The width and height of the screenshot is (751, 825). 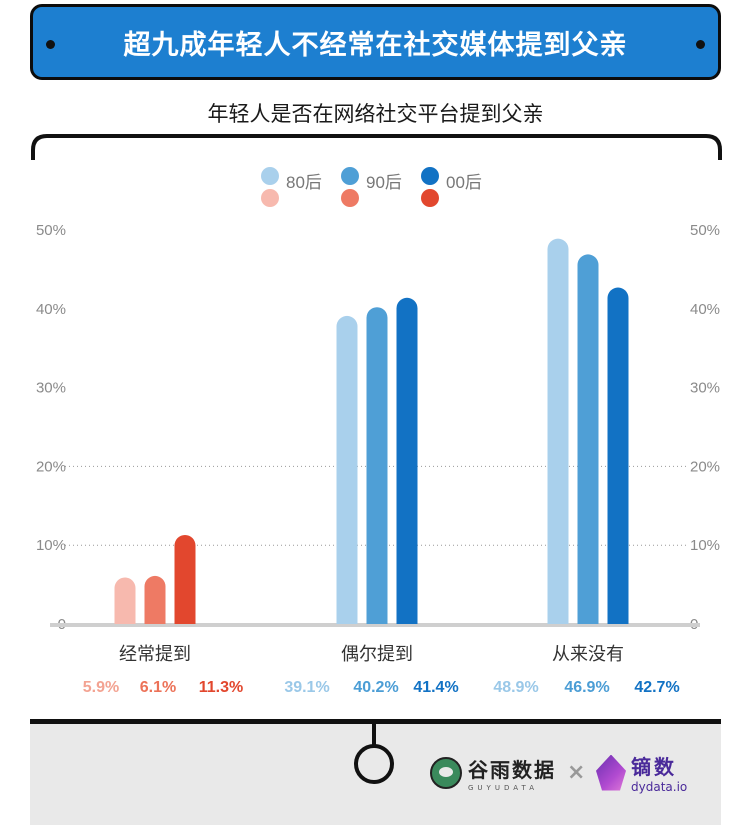 What do you see at coordinates (611, 772) in the screenshot?
I see `dydata-flame-icon` at bounding box center [611, 772].